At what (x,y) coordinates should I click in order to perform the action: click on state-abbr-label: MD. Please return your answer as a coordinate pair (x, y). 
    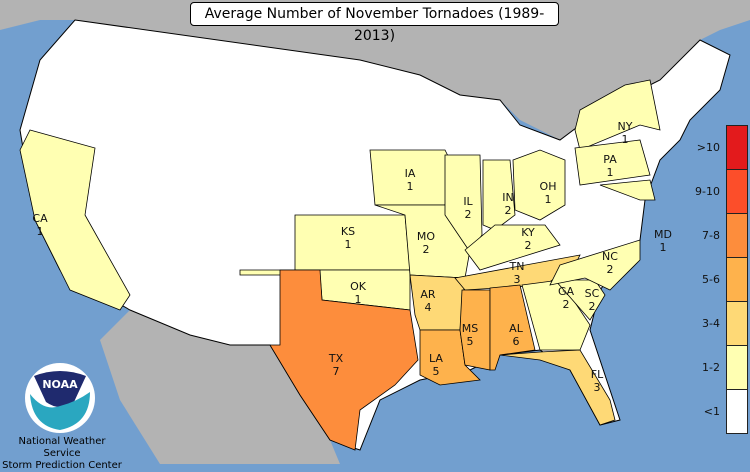
    Looking at the image, I should click on (663, 234).